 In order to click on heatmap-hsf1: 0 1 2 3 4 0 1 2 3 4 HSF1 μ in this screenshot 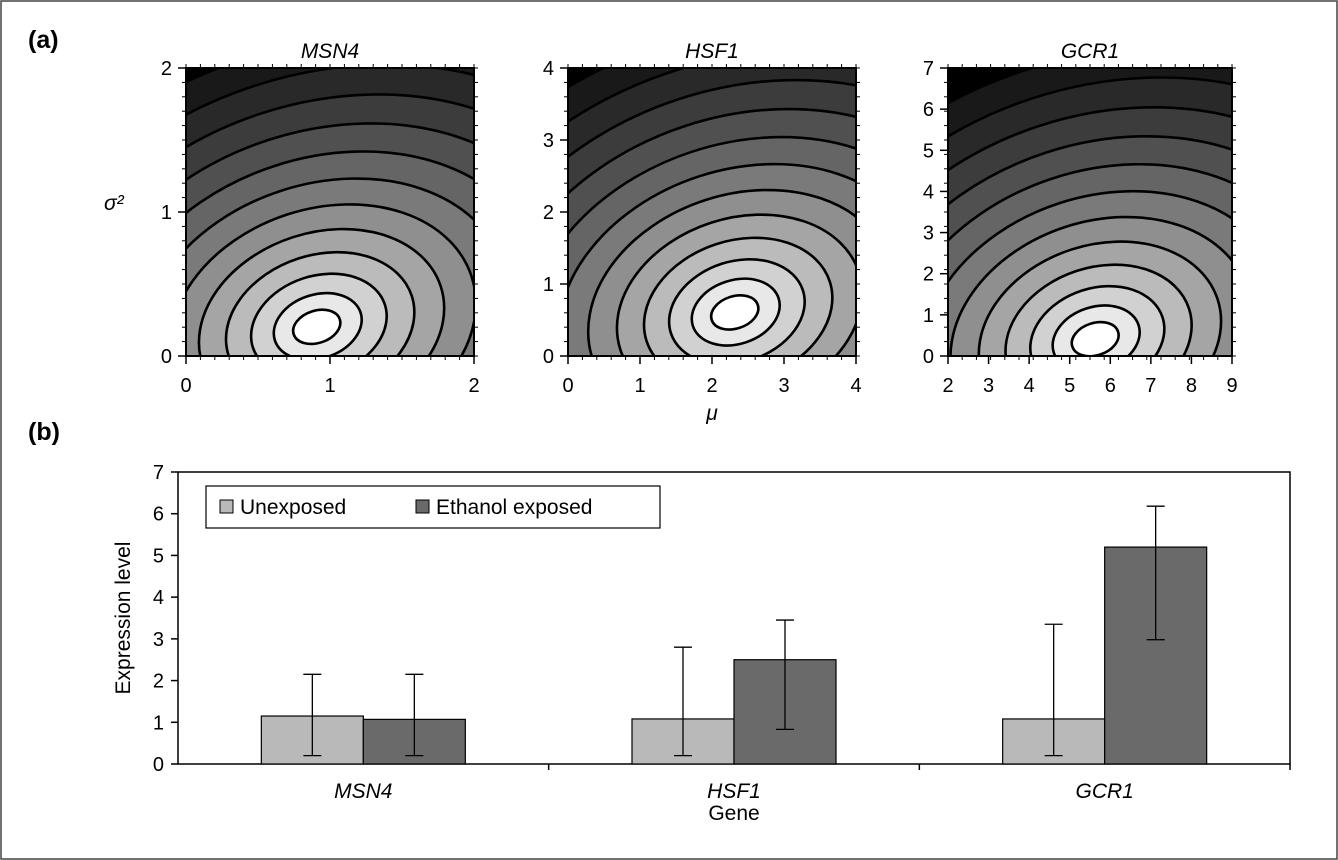, I will do `click(702, 232)`.